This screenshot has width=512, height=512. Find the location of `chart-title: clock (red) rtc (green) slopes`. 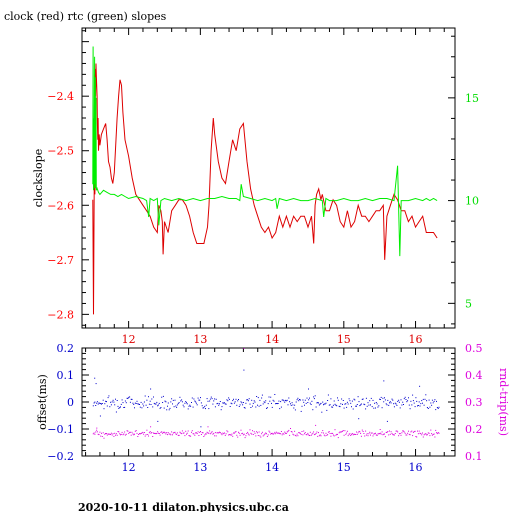

chart-title: clock (red) rtc (green) slopes is located at coordinates (85, 16).